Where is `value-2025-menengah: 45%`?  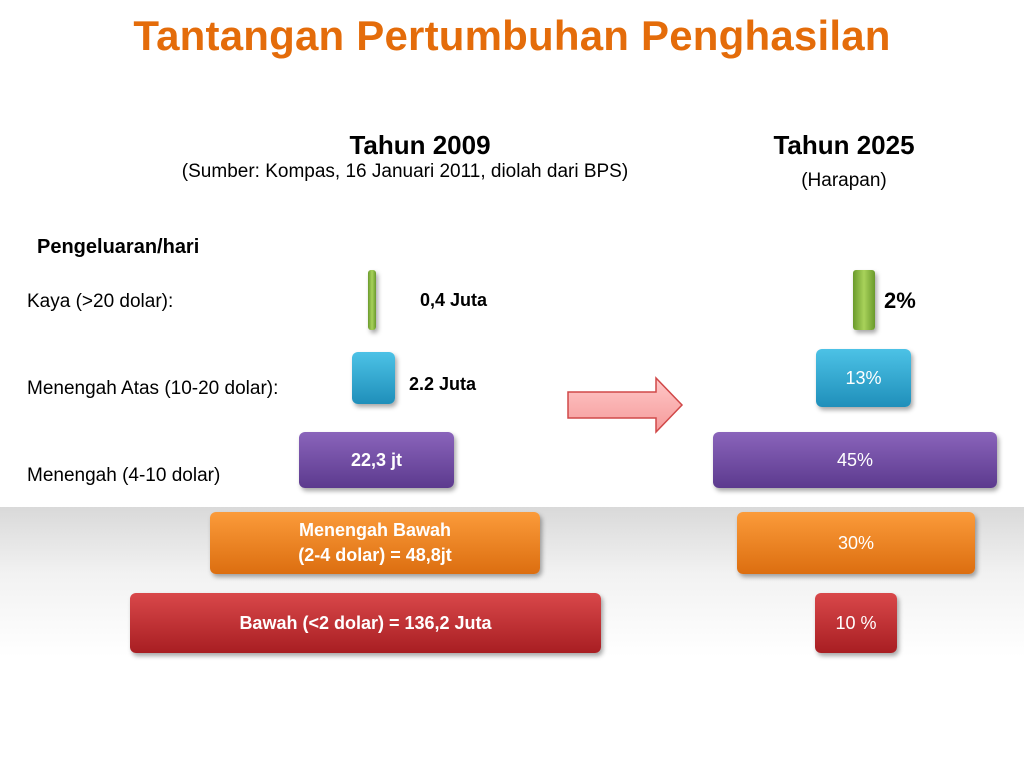 value-2025-menengah: 45% is located at coordinates (855, 459).